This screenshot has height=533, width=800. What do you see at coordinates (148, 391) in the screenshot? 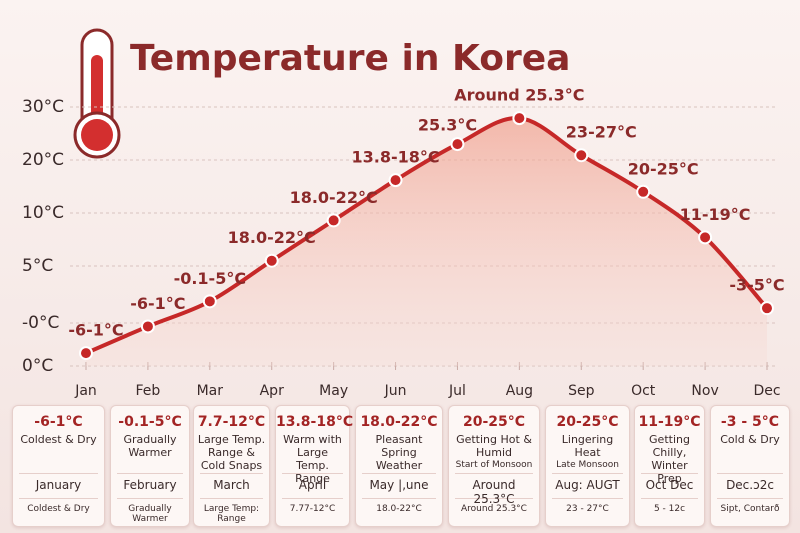
I see `x-tick-label: Feb` at bounding box center [148, 391].